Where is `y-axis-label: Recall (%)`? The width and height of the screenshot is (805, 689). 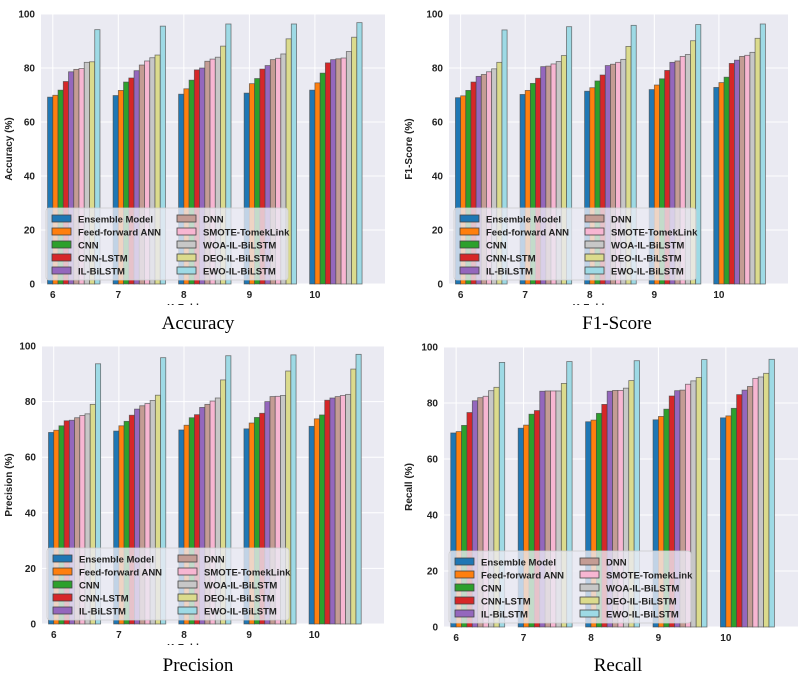 y-axis-label: Recall (%) is located at coordinates (409, 487).